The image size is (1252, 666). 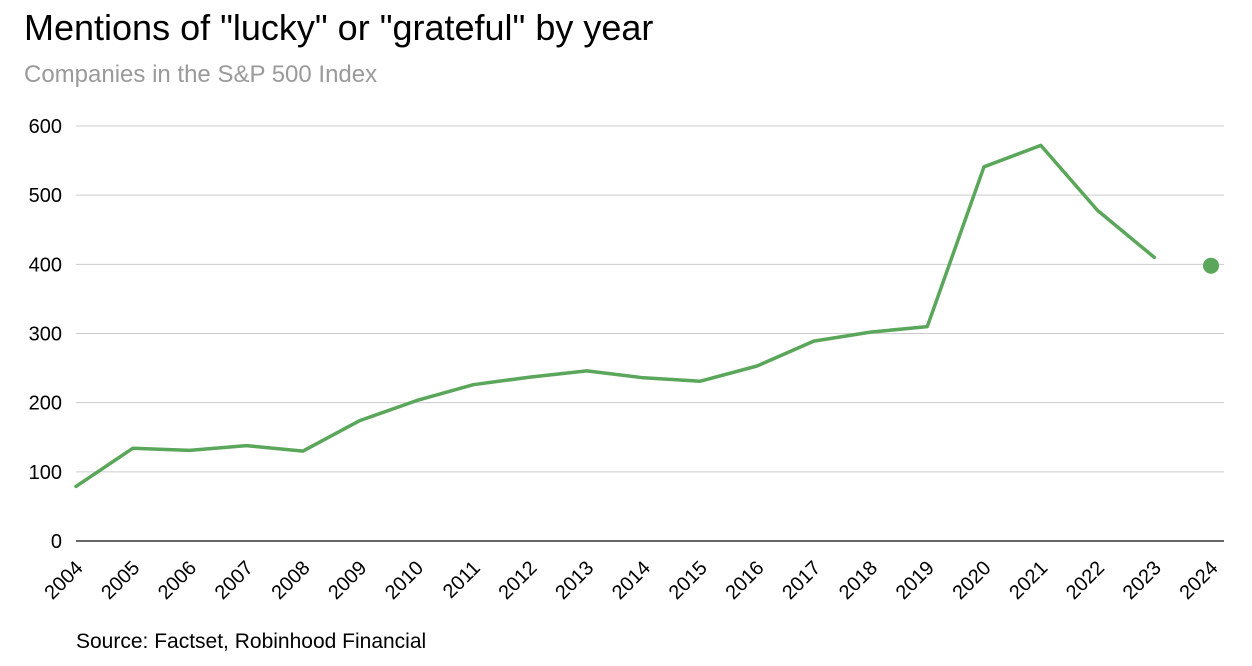 What do you see at coordinates (246, 445) in the screenshot?
I see `data-point-2007` at bounding box center [246, 445].